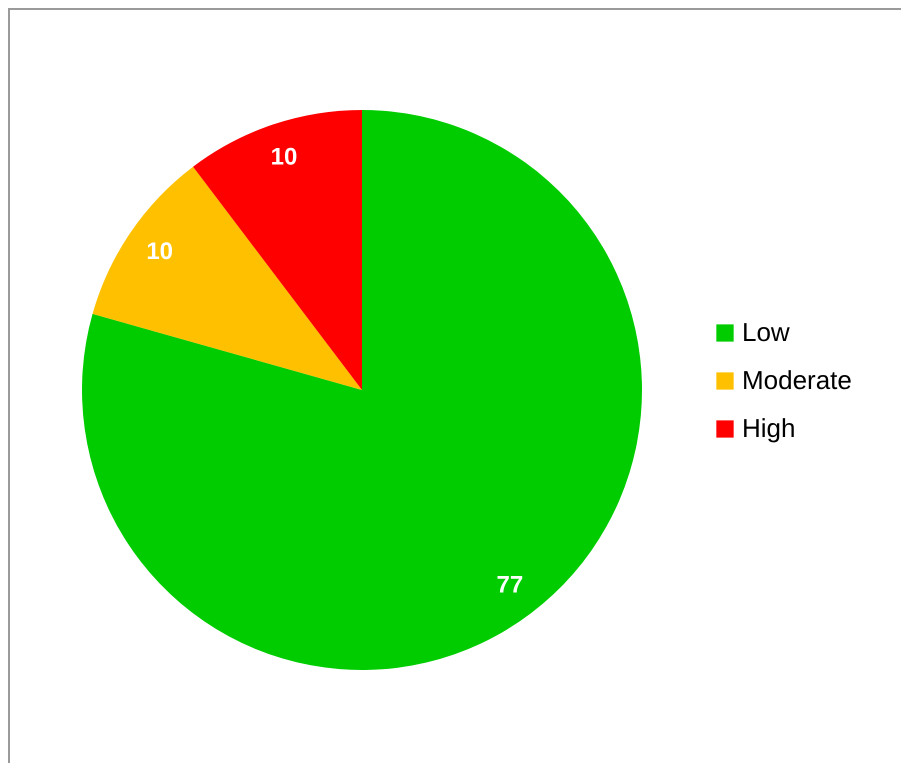  I want to click on legend-label: High, so click(769, 428).